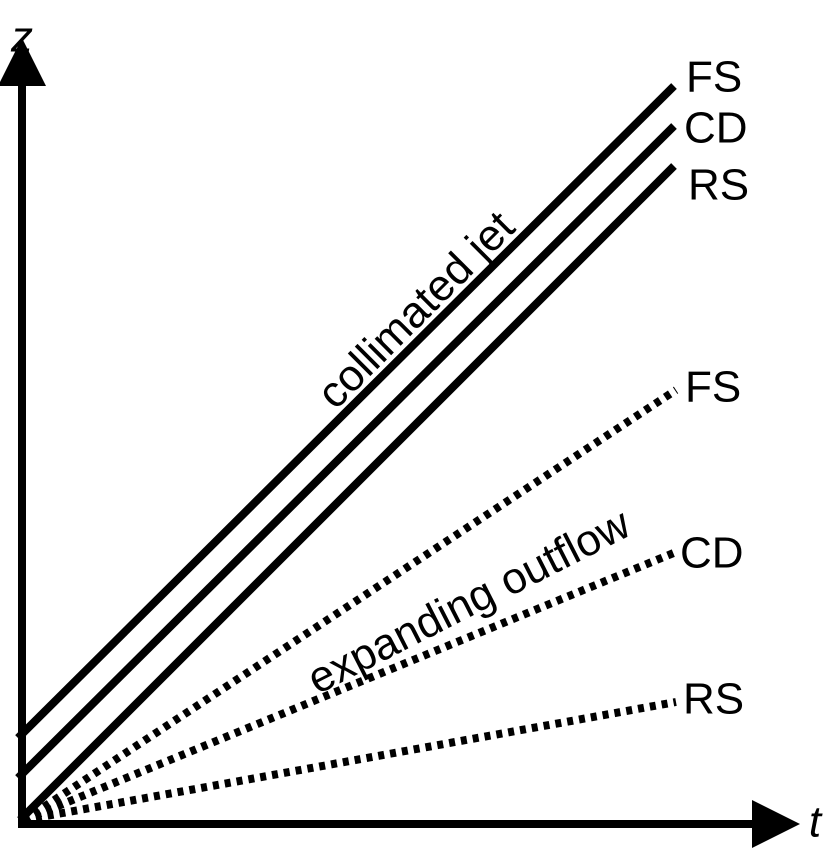 This screenshot has height=858, width=830. I want to click on jet-fs-label: FS, so click(714, 77).